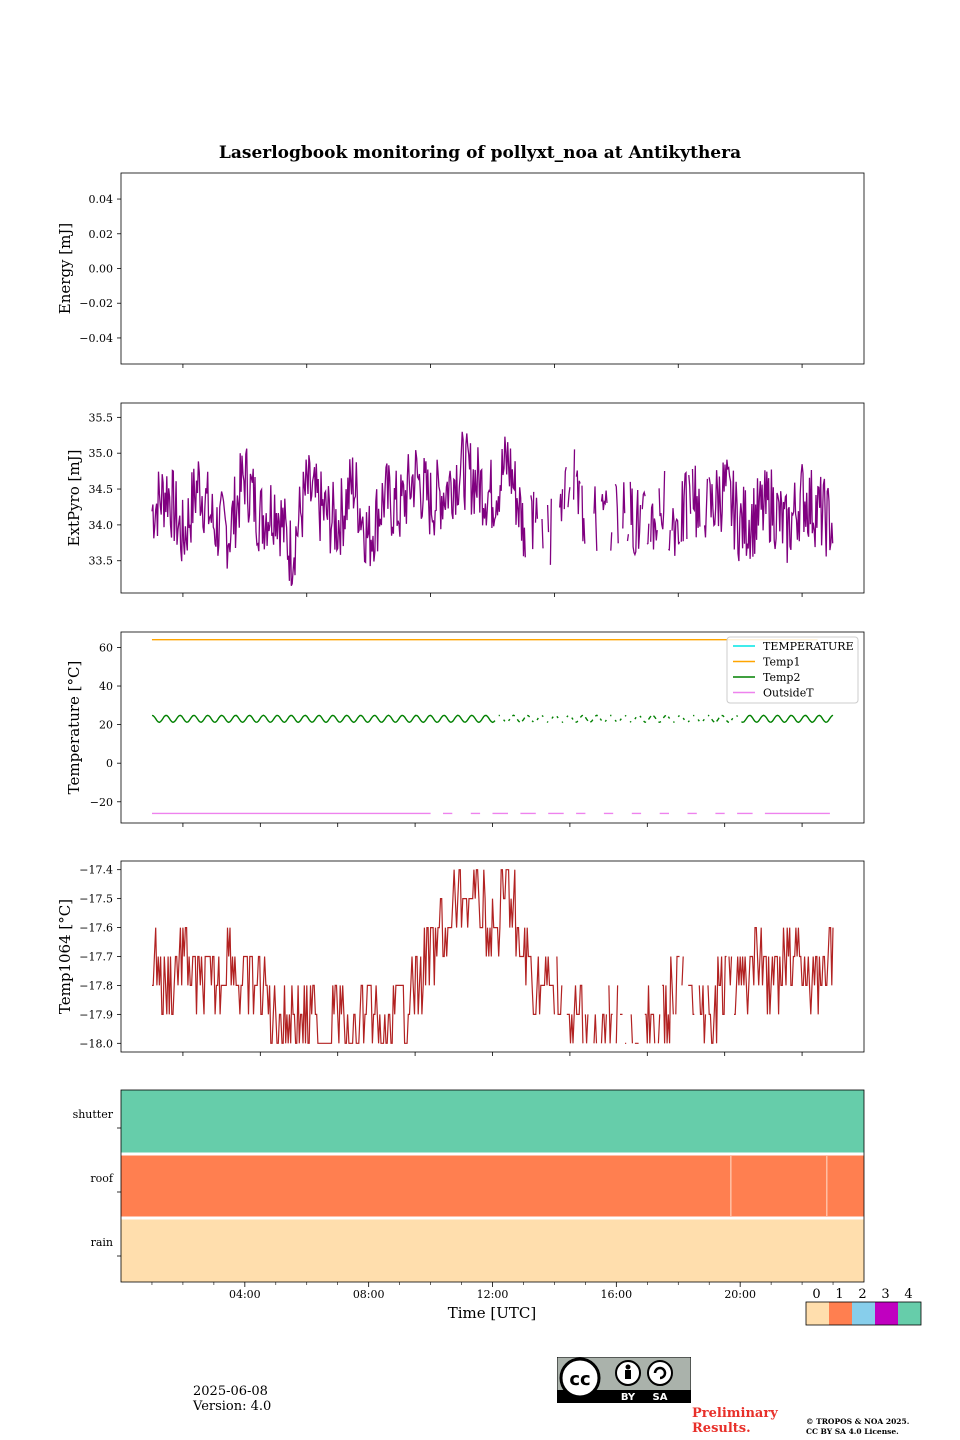 The image size is (960, 1440). Describe the element at coordinates (493, 1294) in the screenshot. I see `x-tick-label: 12:00` at that location.